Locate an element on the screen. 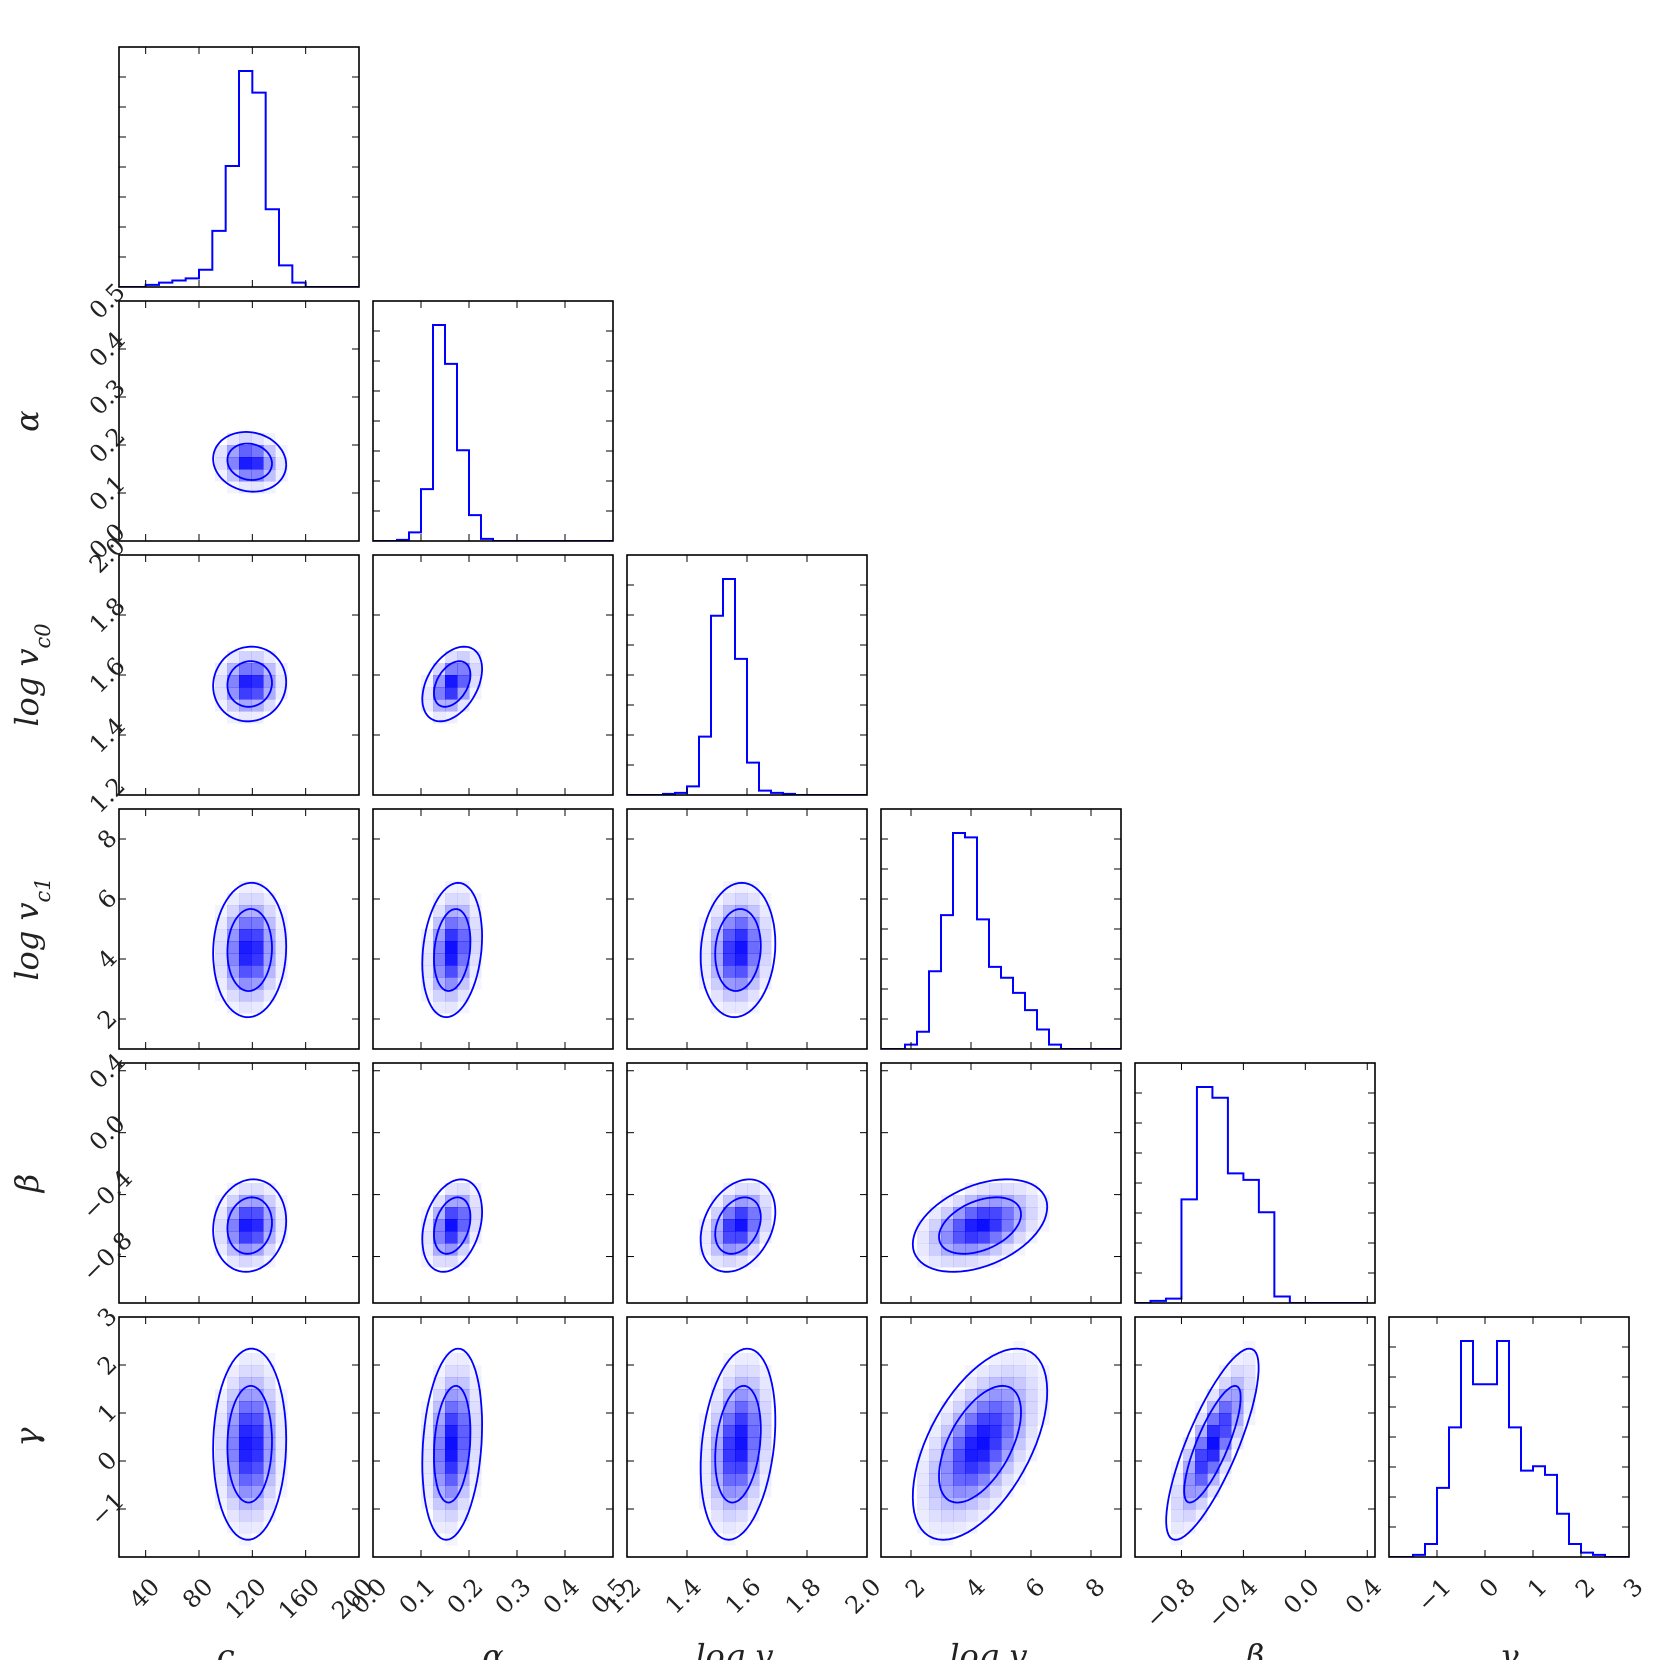  histogram-panel-alpha is located at coordinates (493, 421).